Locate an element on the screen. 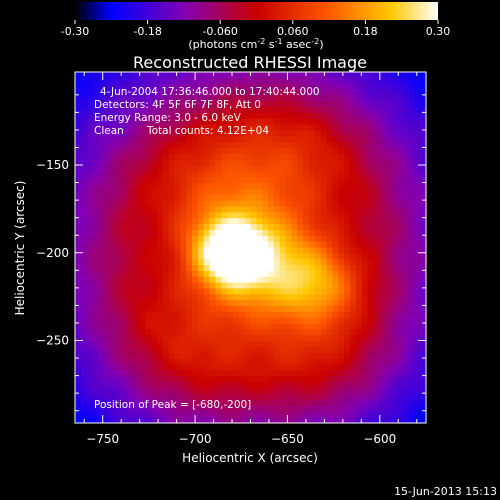 Image resolution: width=500 pixels, height=500 pixels. y-tick-label: −250 is located at coordinates (52, 341).